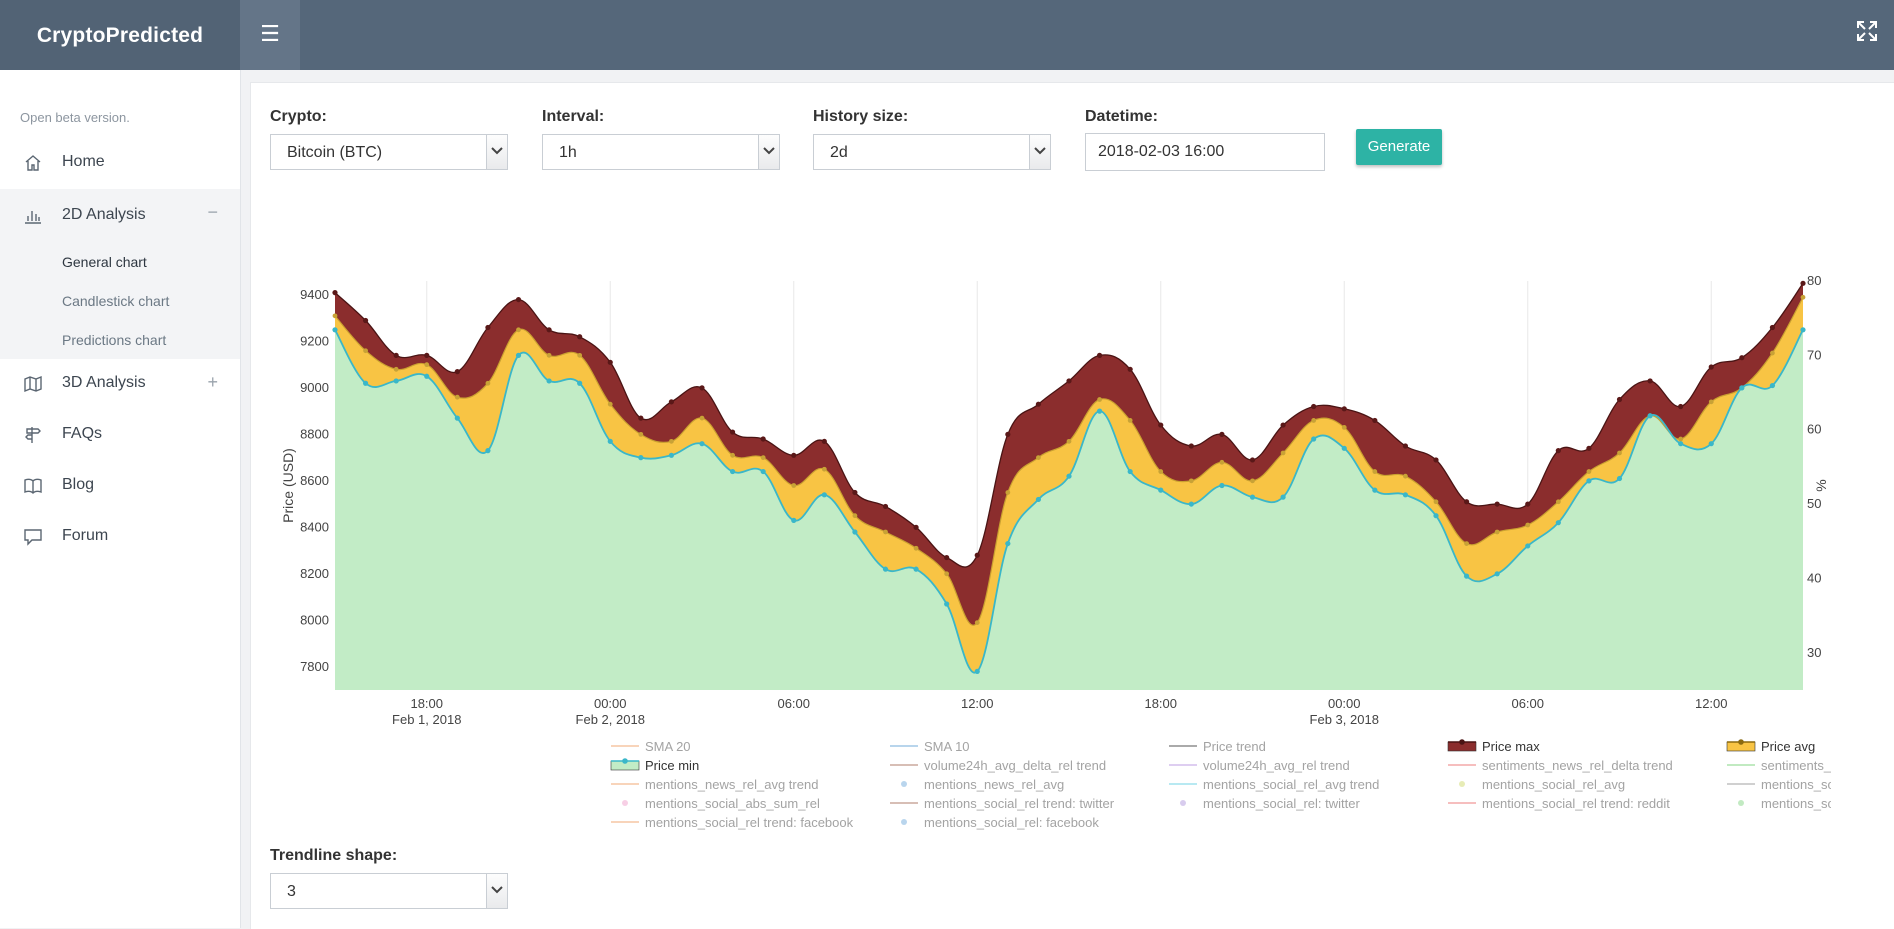  I want to click on sidebar-item-blog: Blog, so click(120, 486).